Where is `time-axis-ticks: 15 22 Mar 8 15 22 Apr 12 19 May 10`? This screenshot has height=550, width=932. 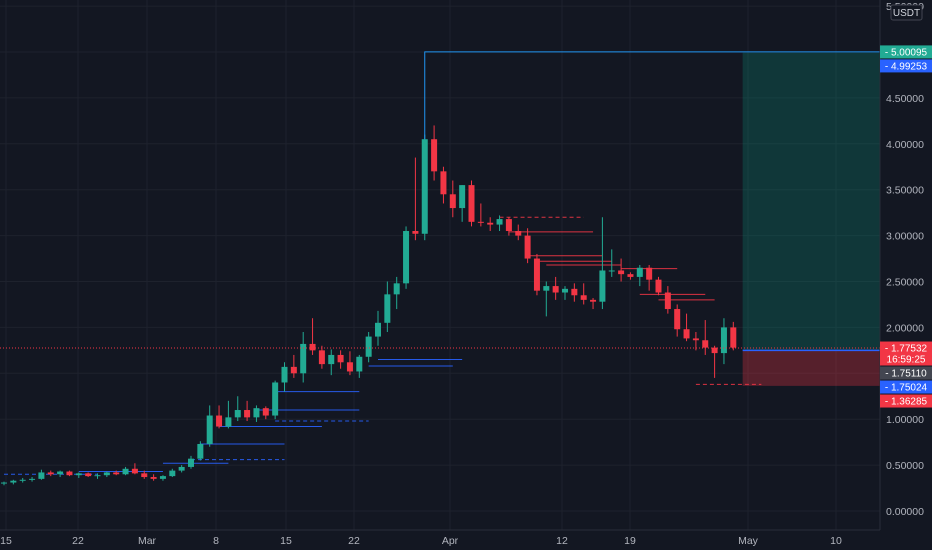
time-axis-ticks: 15 22 Mar 8 15 22 Apr 12 19 May 10 is located at coordinates (421, 541).